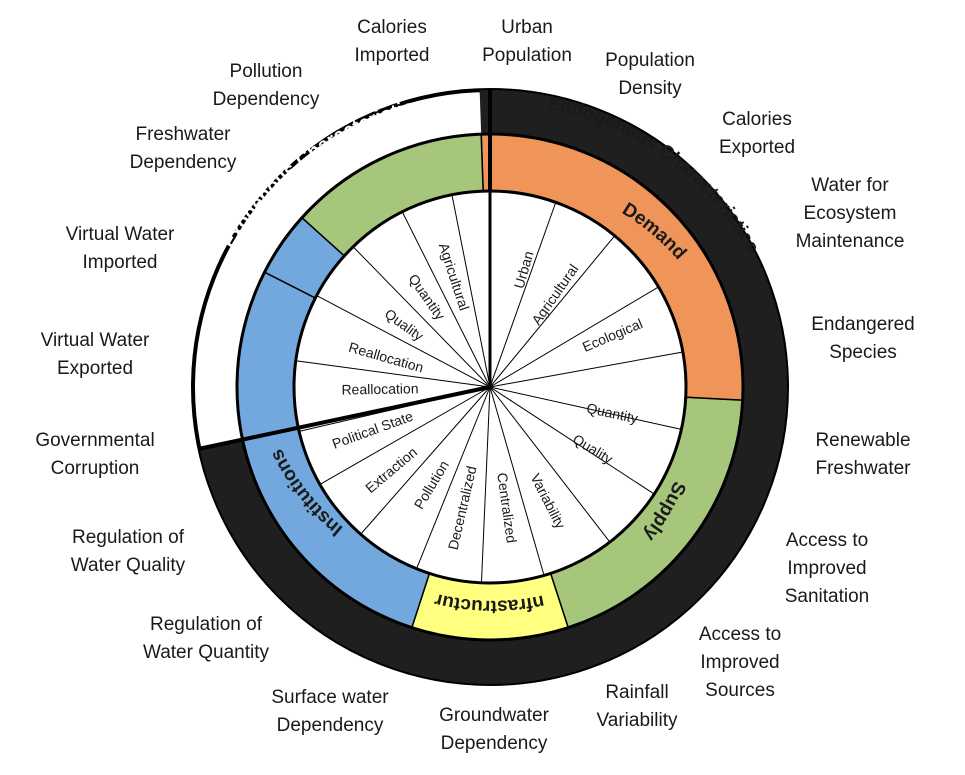 Image resolution: width=965 pixels, height=775 pixels. I want to click on exogenous-endogenous-divider, so click(345, 418).